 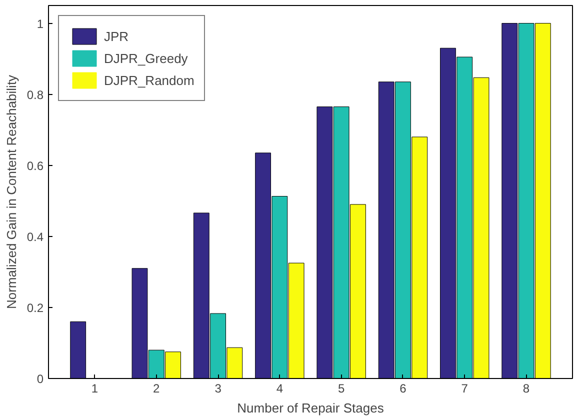 What do you see at coordinates (310, 408) in the screenshot?
I see `x-axis-title: Number of Repair Stages` at bounding box center [310, 408].